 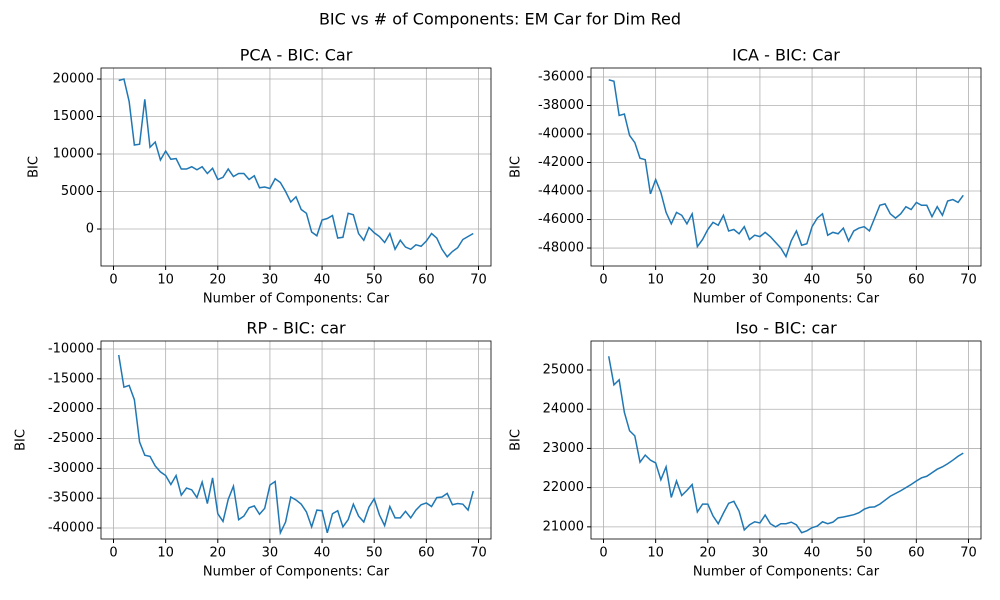 What do you see at coordinates (71, 408) in the screenshot?
I see `y-tick-label: -20000` at bounding box center [71, 408].